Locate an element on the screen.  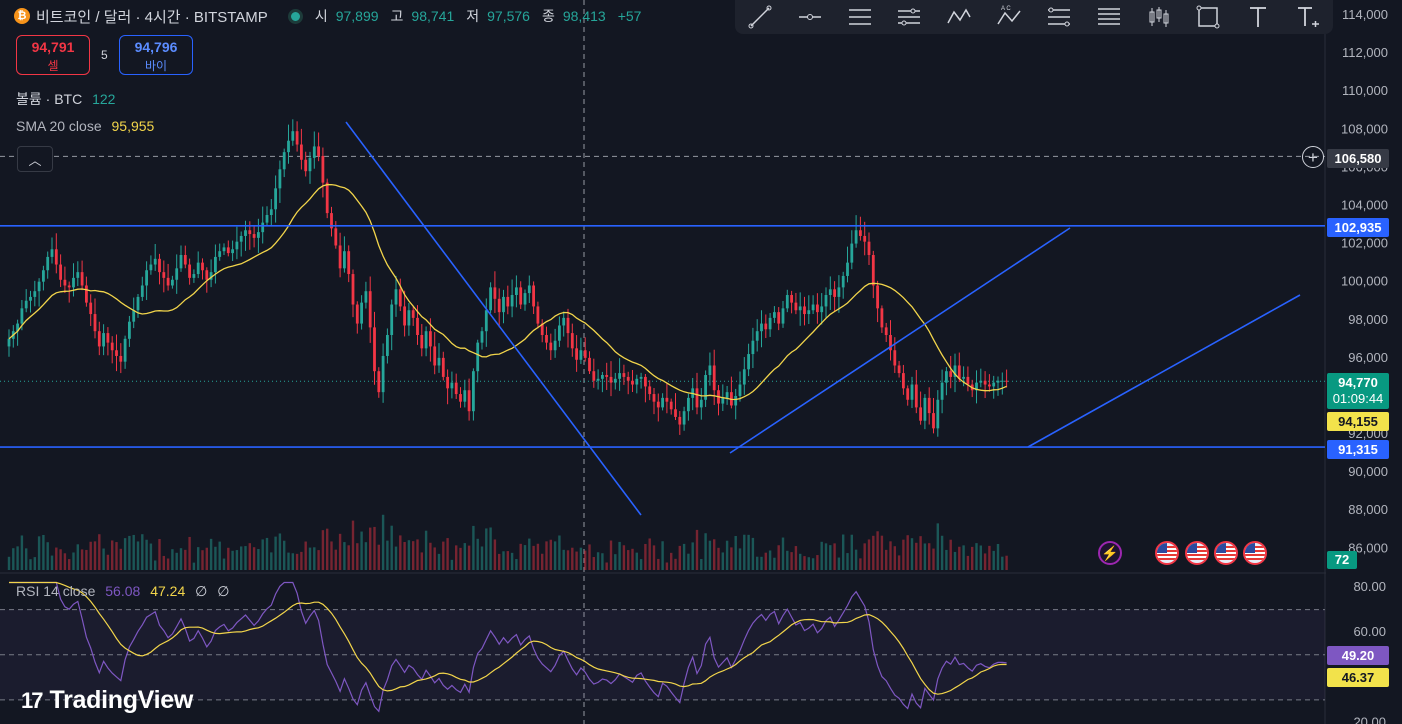
fib-retracement-icon is located at coordinates (1059, 17).